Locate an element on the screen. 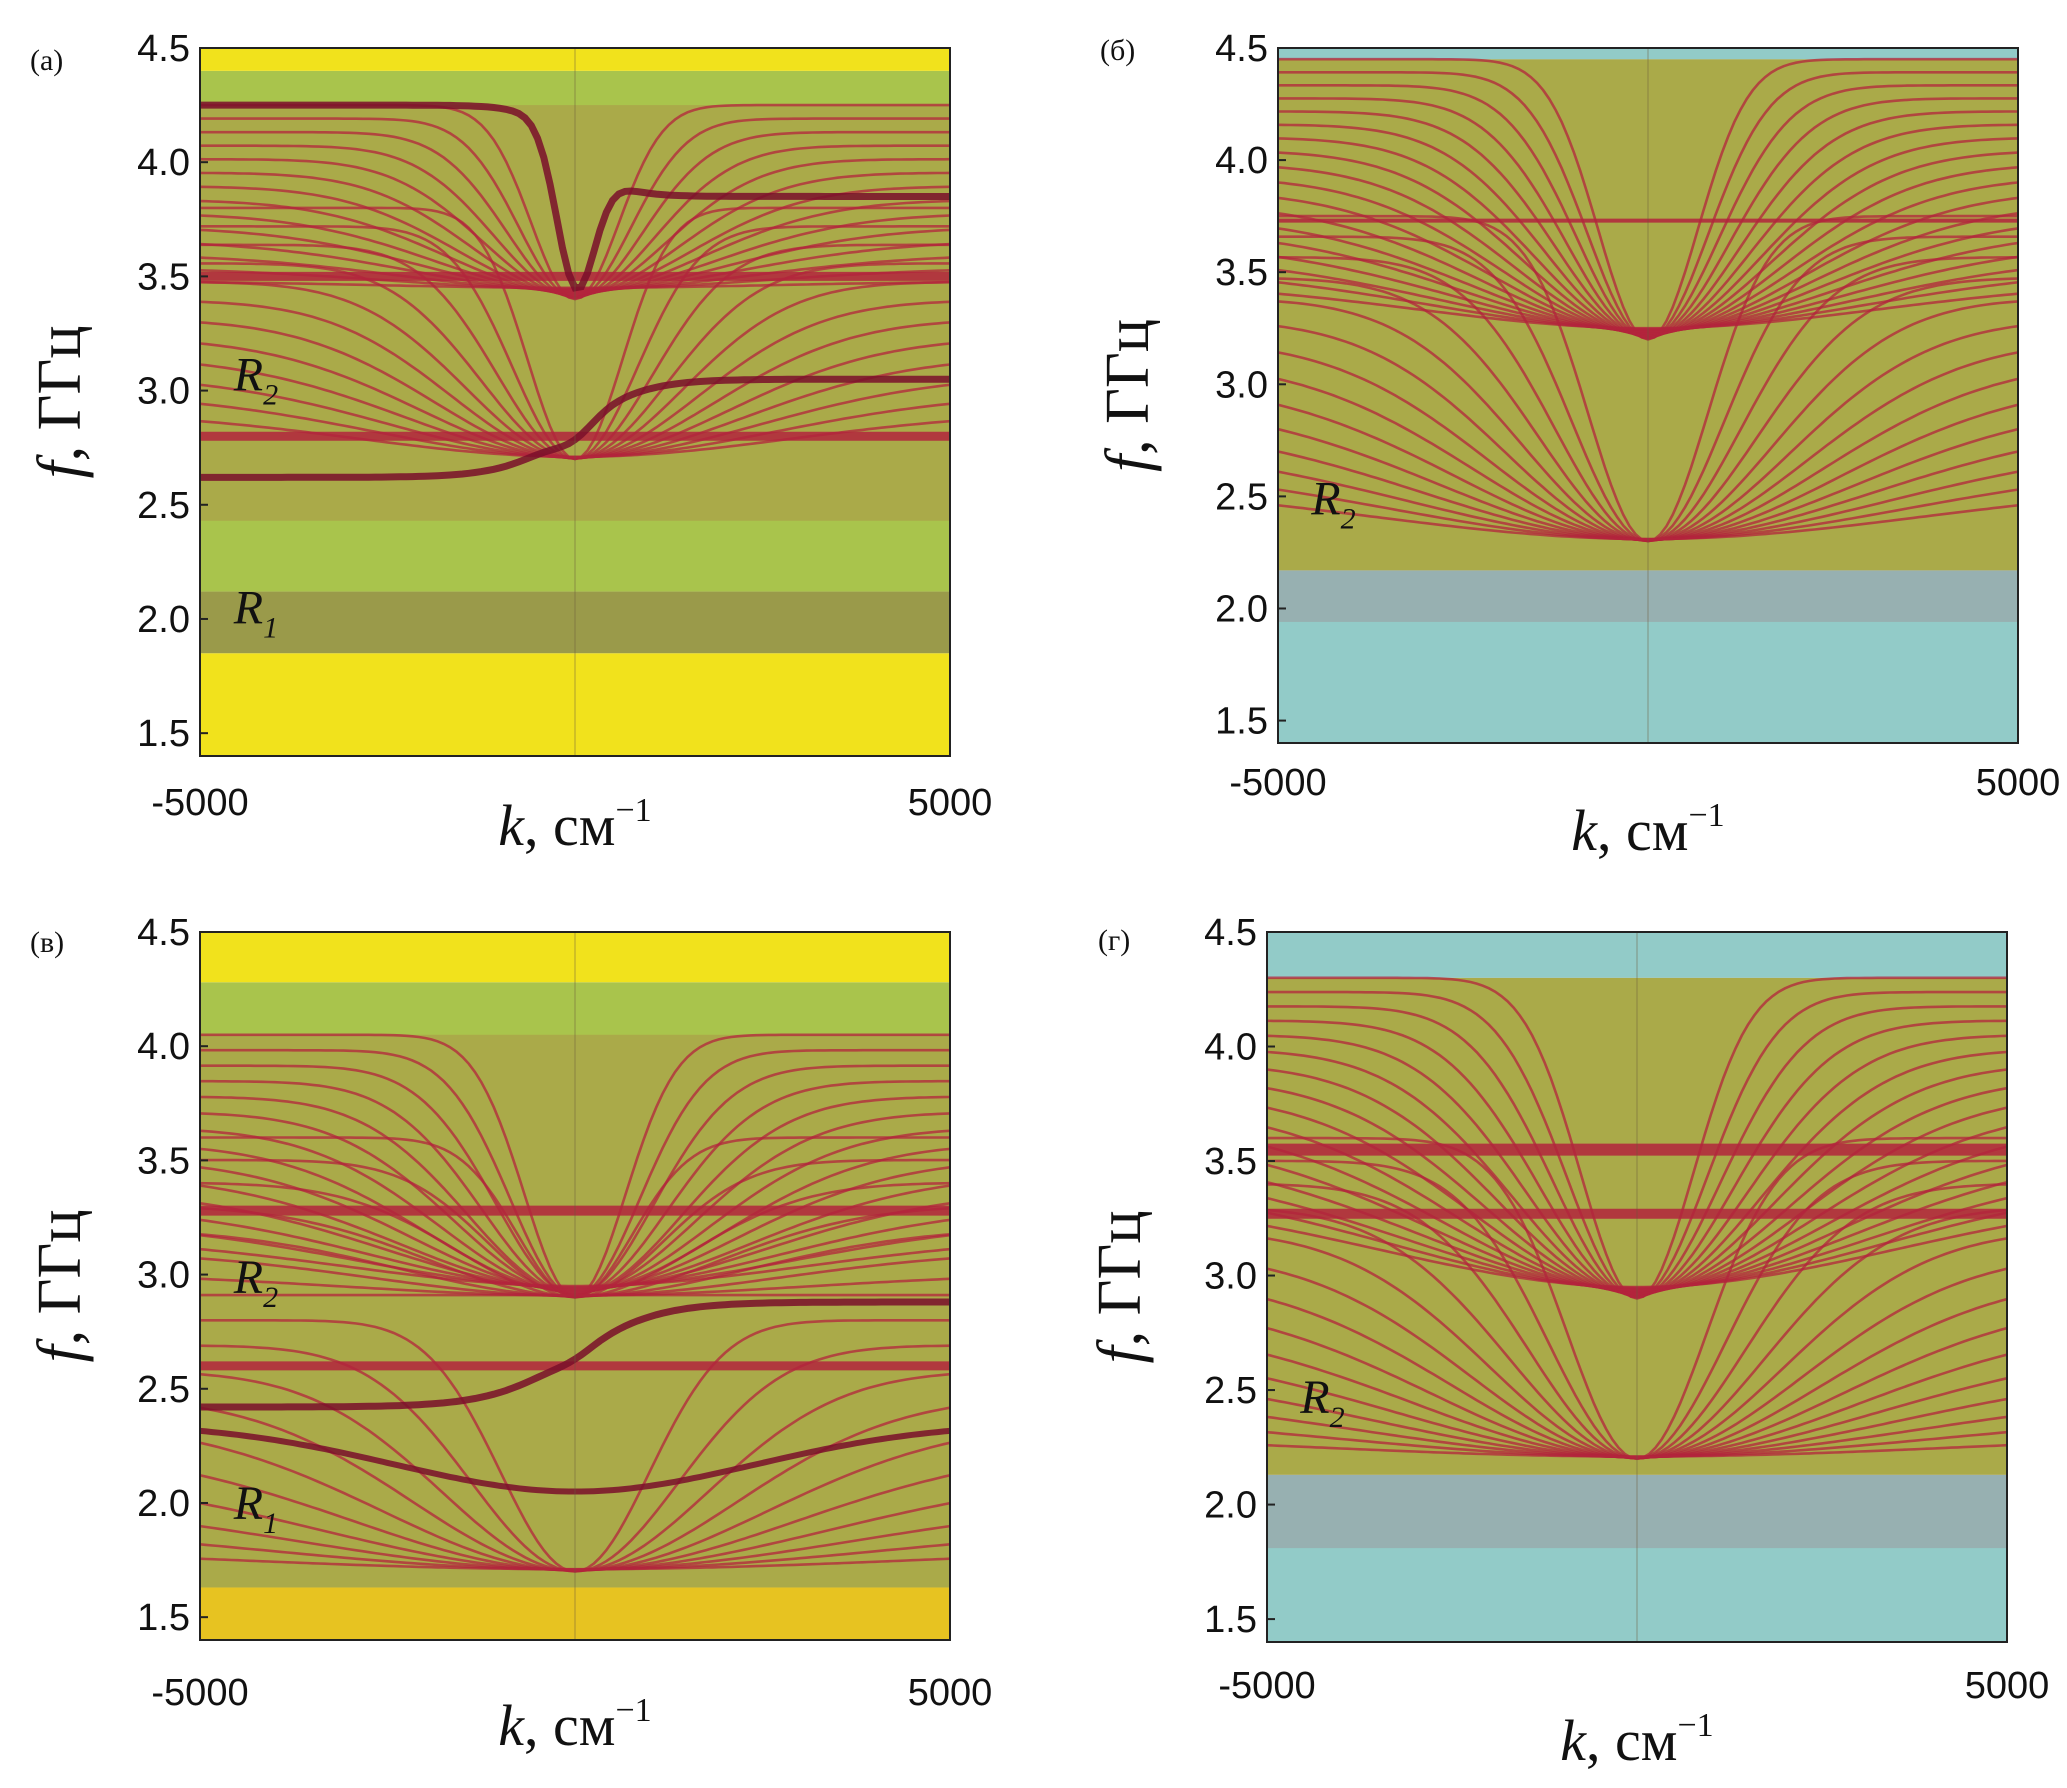 Image resolution: width=2067 pixels, height=1788 pixels. panel-label: (г) is located at coordinates (1114, 940).